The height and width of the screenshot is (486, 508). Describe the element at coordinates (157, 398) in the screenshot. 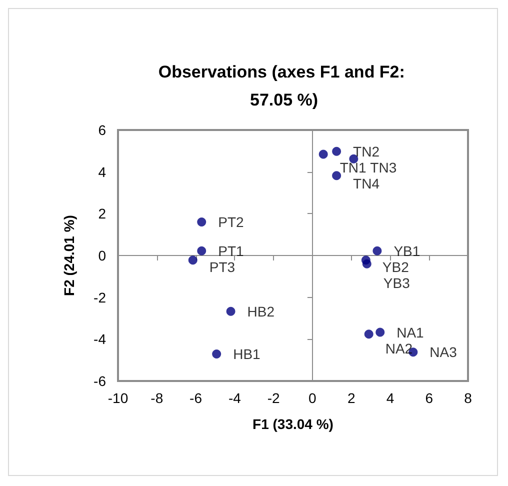

I see `x-tick-label: -8` at that location.